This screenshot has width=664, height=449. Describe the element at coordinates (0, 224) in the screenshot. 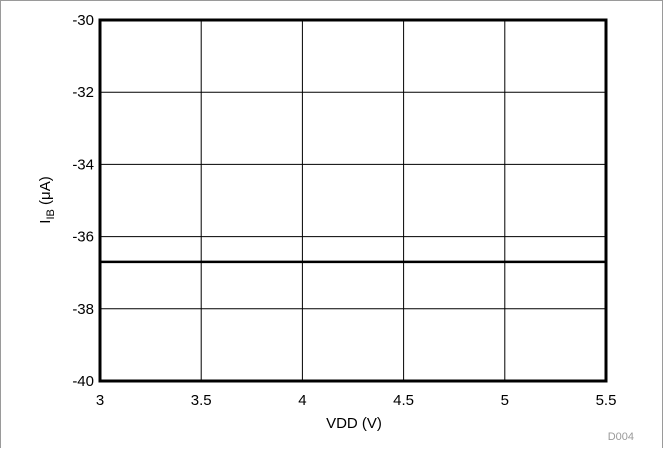

I see `figure-frame-left-edge` at that location.